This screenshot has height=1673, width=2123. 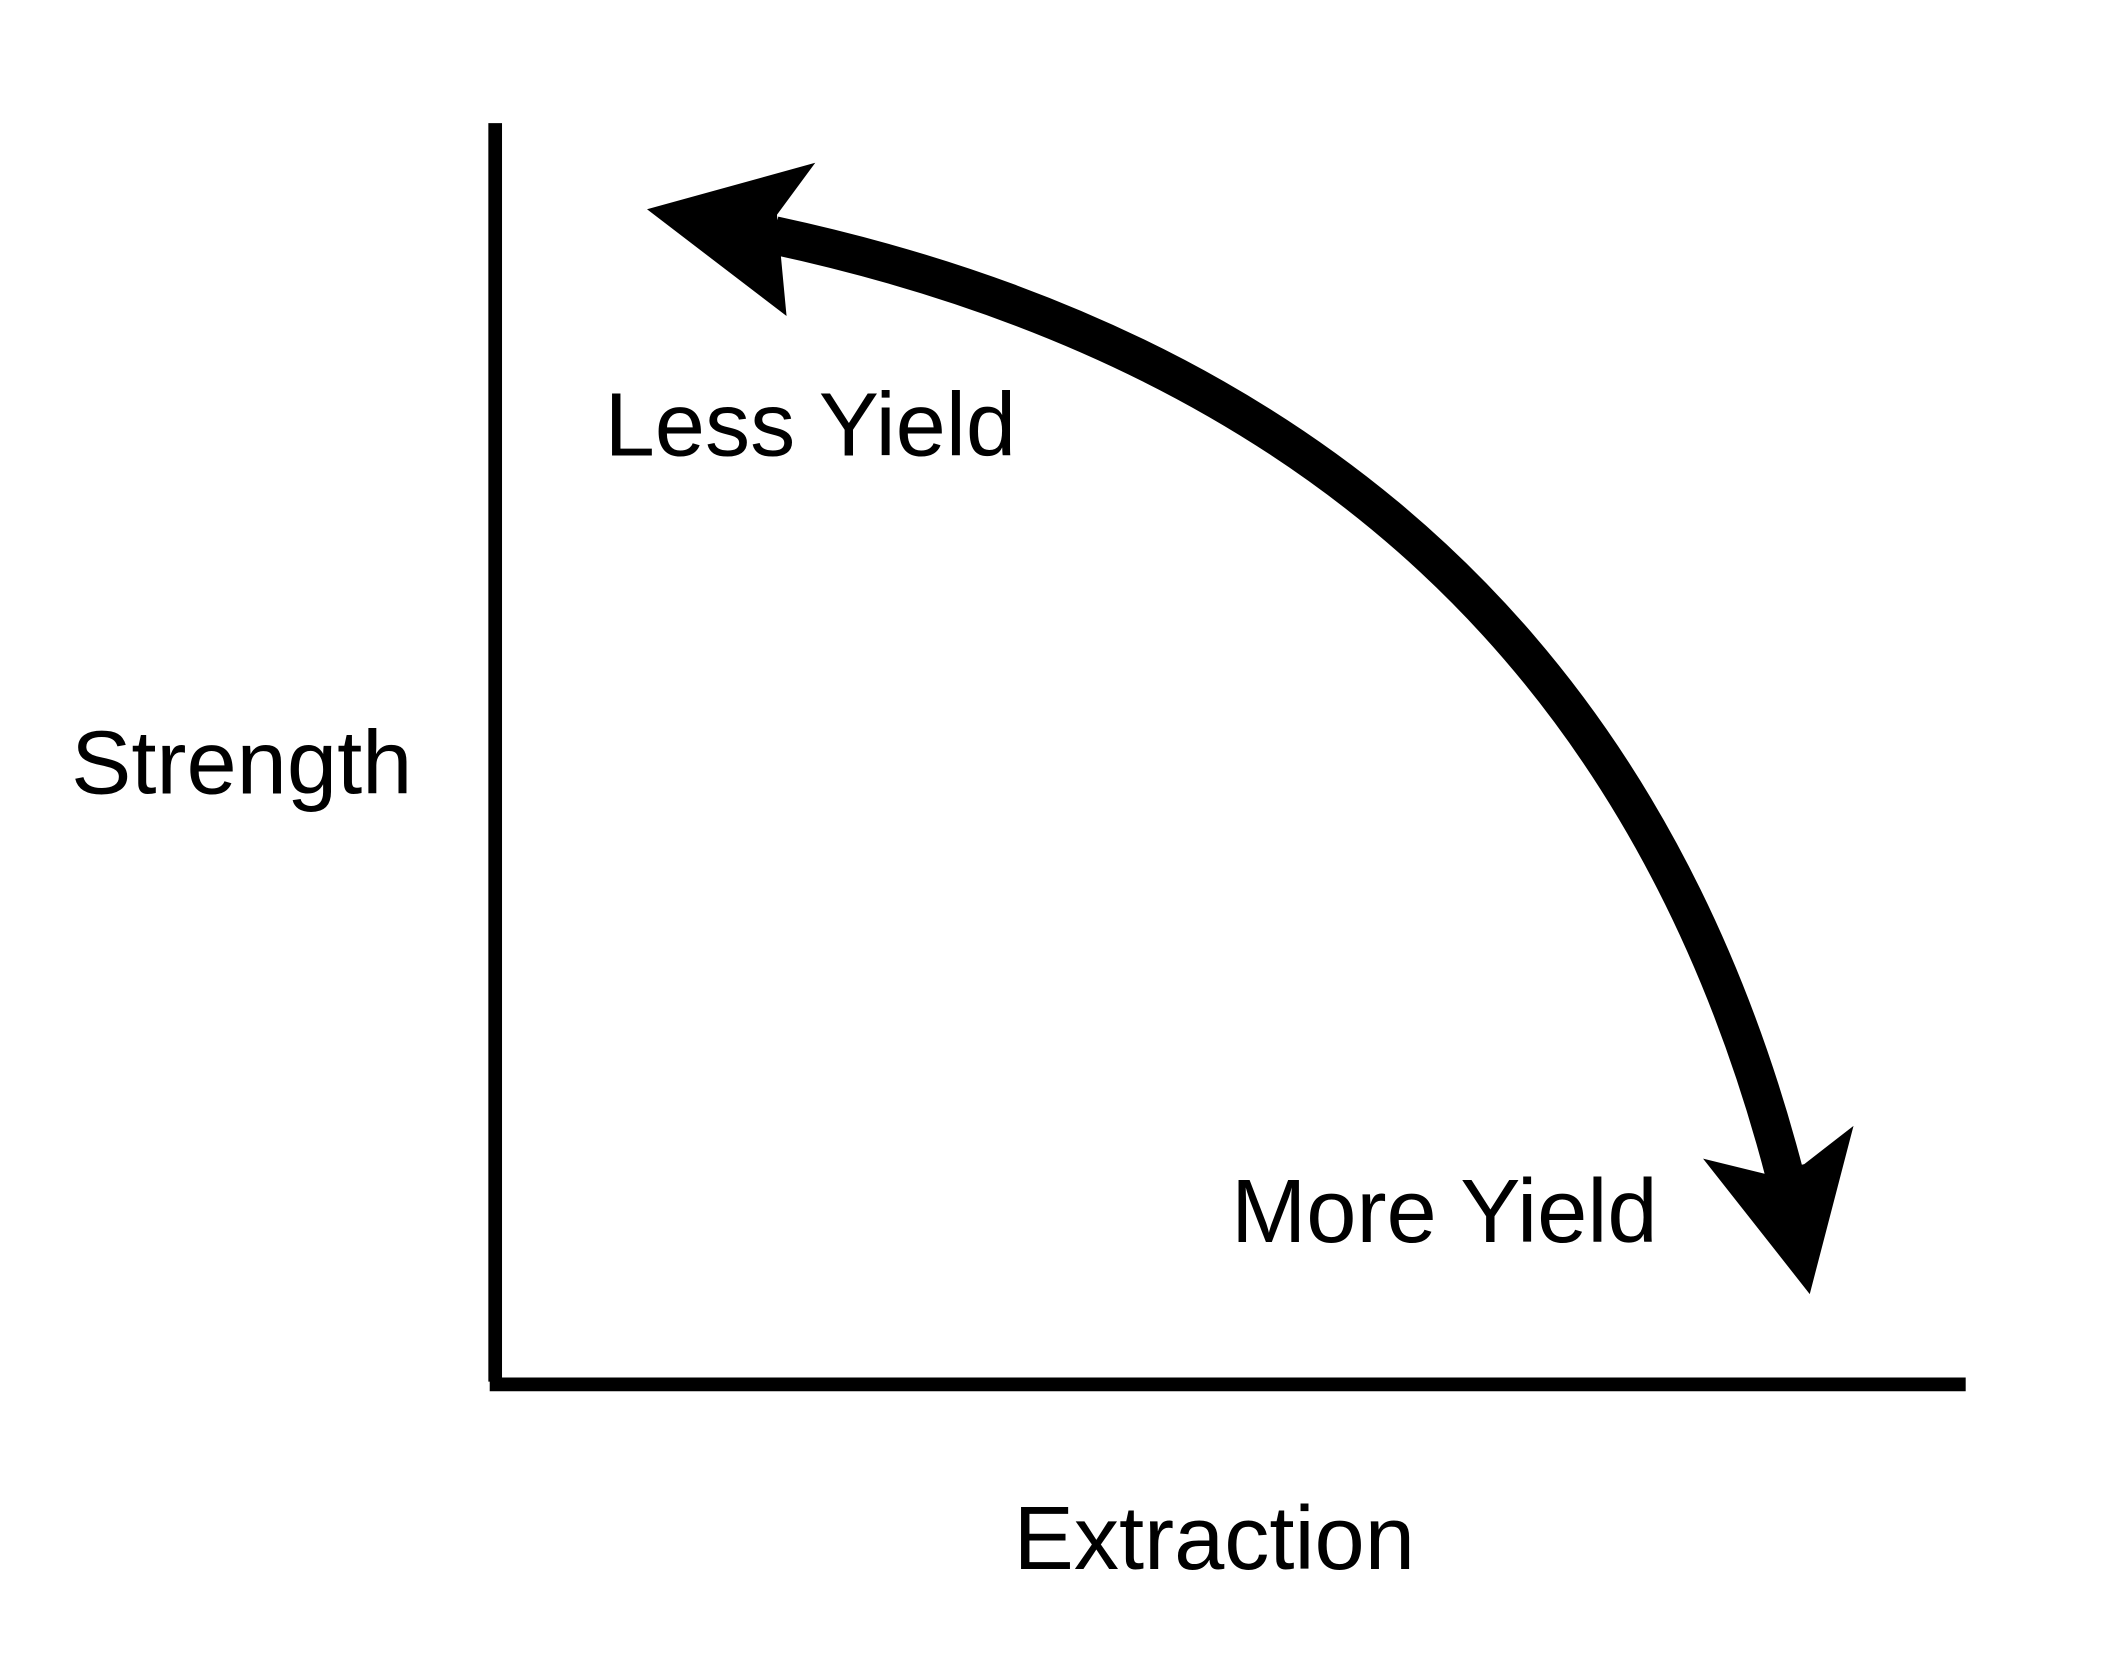 What do you see at coordinates (810, 425) in the screenshot?
I see `annotation-top: Less Yield` at bounding box center [810, 425].